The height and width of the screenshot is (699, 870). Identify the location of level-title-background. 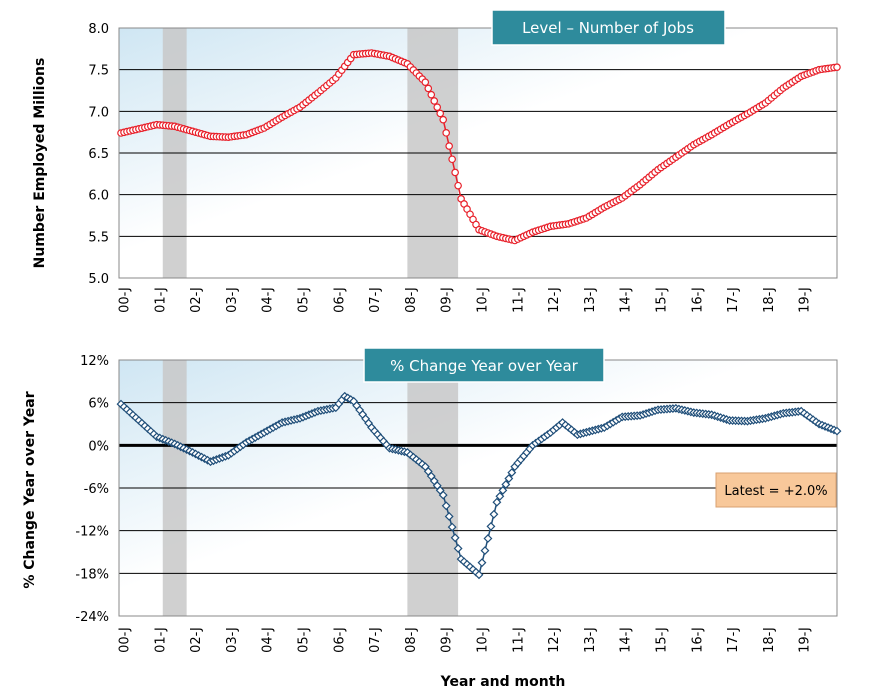
(608, 27).